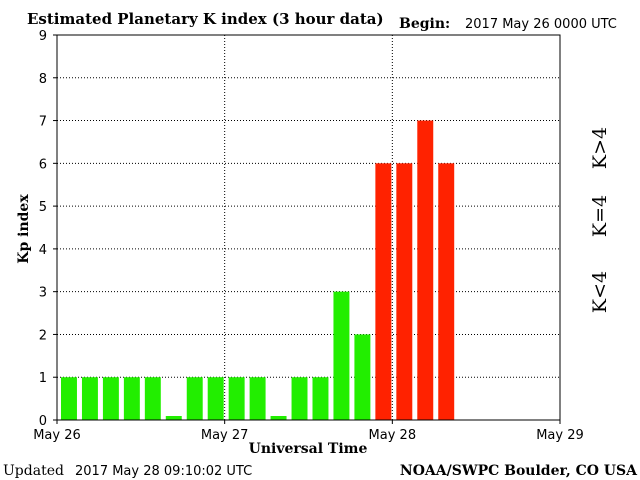 The height and width of the screenshot is (480, 640). I want to click on legend-low: K<4, so click(600, 292).